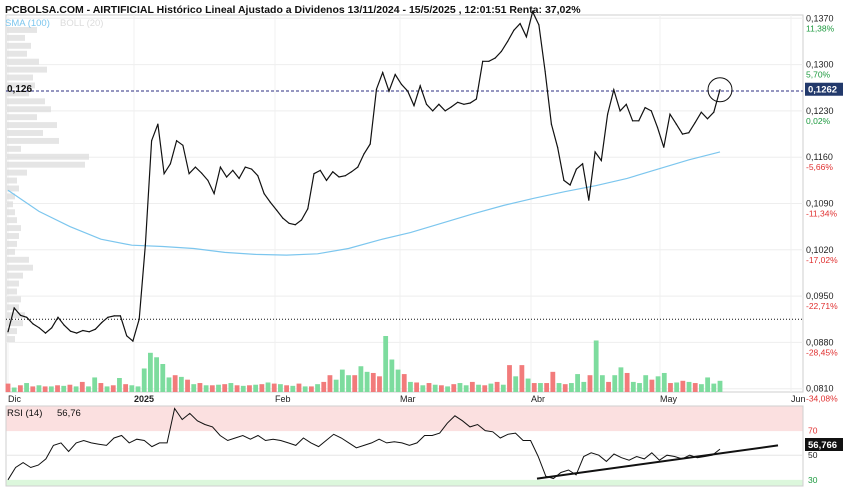 Image resolution: width=848 pixels, height=491 pixels. I want to click on reference-price-label: 0,126, so click(19, 89).